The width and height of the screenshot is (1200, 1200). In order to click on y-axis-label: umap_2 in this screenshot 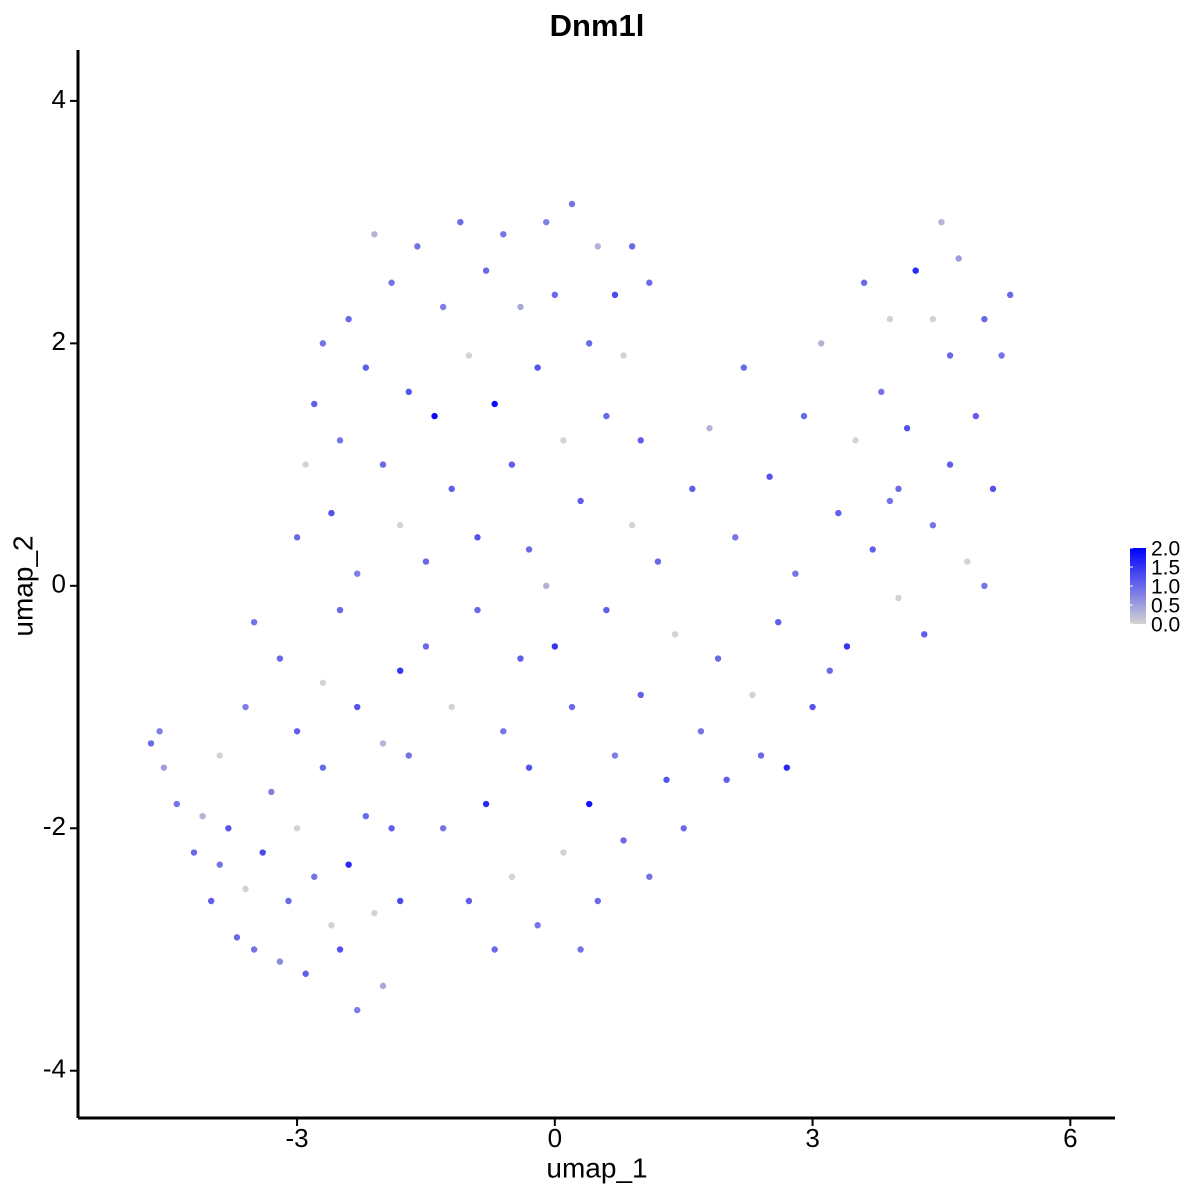, I will do `click(22, 585)`.